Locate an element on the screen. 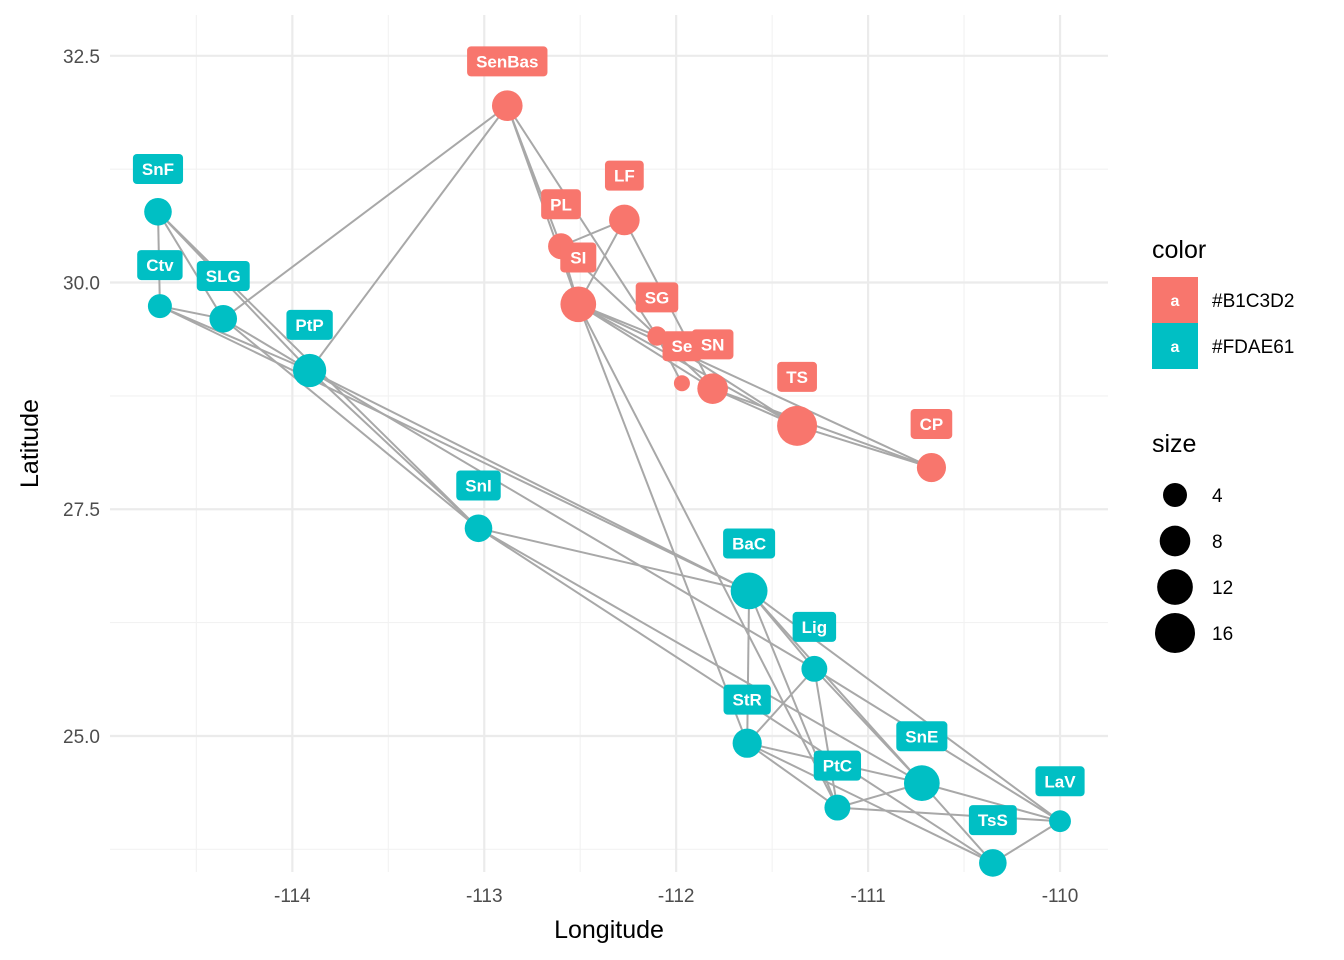 The width and height of the screenshot is (1344, 960). node-label-SnF: SnF is located at coordinates (158, 168).